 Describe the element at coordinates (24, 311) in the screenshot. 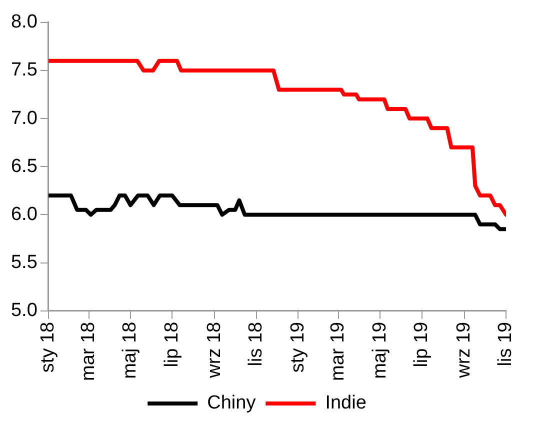

I see `y-tick-label: 5.0` at that location.